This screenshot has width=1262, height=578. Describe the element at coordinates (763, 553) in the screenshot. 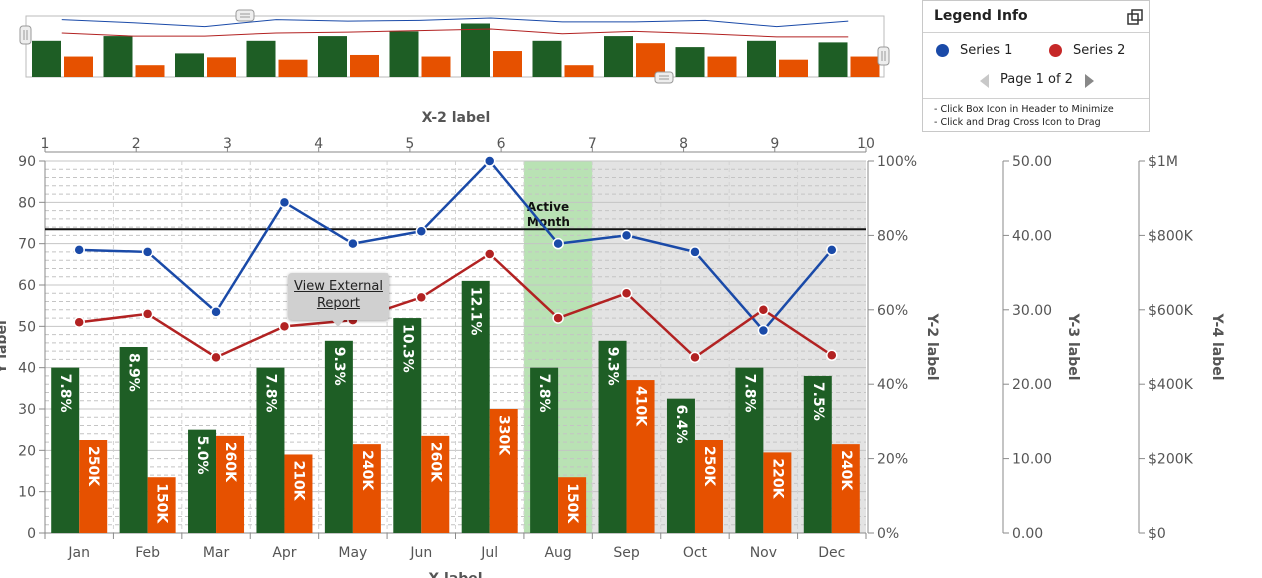

I see `x-tick-label: Nov` at that location.